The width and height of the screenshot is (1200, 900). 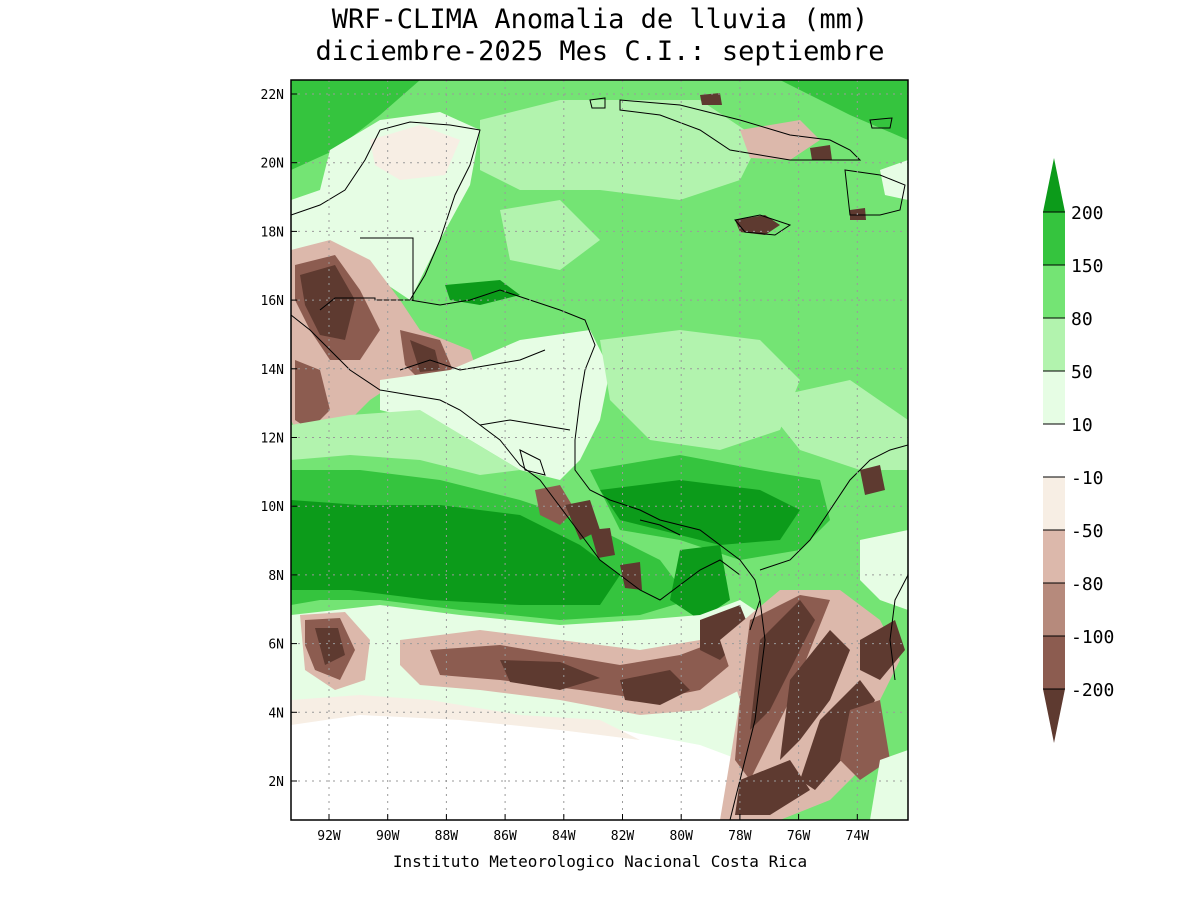 I want to click on colorbar-label: 200, so click(x=1087, y=213).